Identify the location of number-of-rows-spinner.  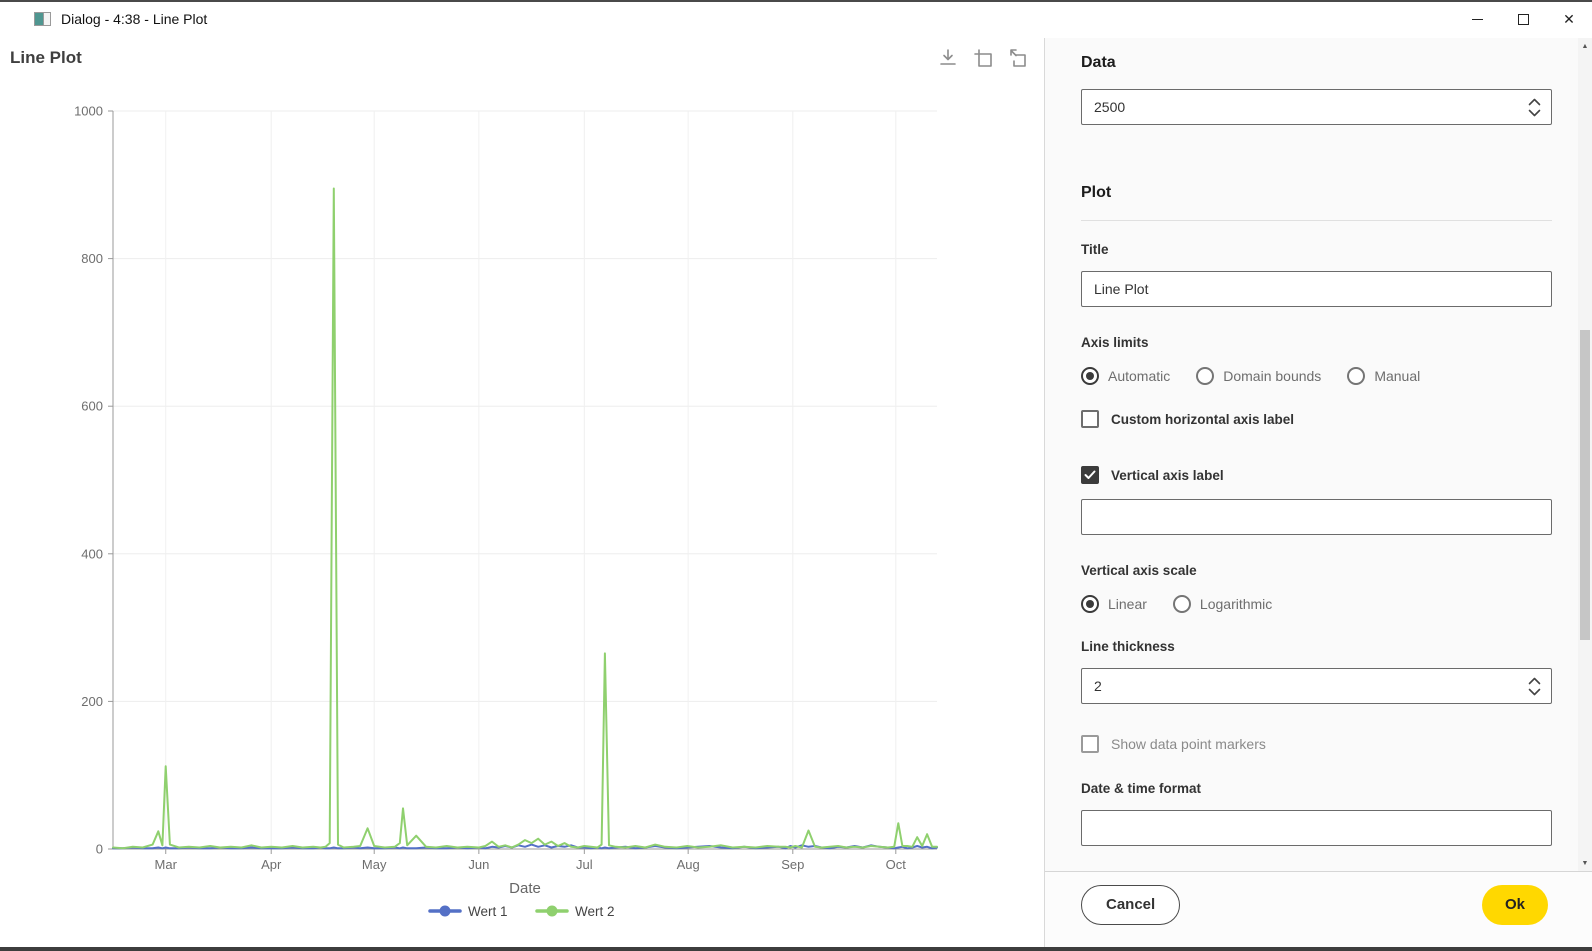
(1316, 107).